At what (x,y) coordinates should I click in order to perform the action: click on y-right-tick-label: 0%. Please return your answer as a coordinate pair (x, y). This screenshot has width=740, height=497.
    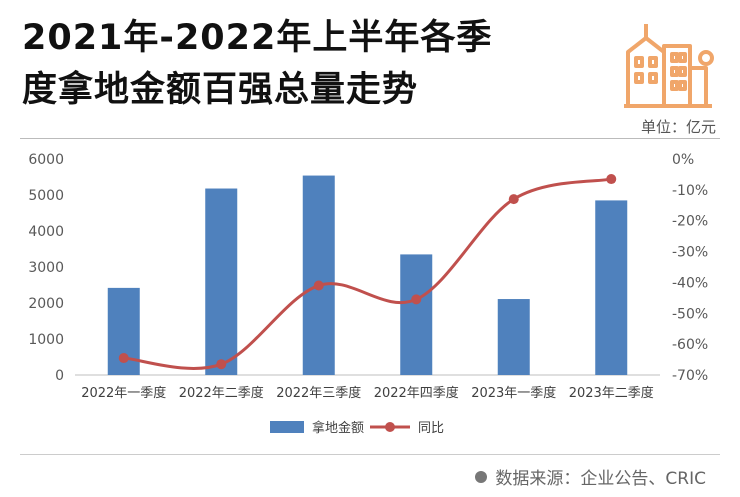
    Looking at the image, I should click on (683, 160).